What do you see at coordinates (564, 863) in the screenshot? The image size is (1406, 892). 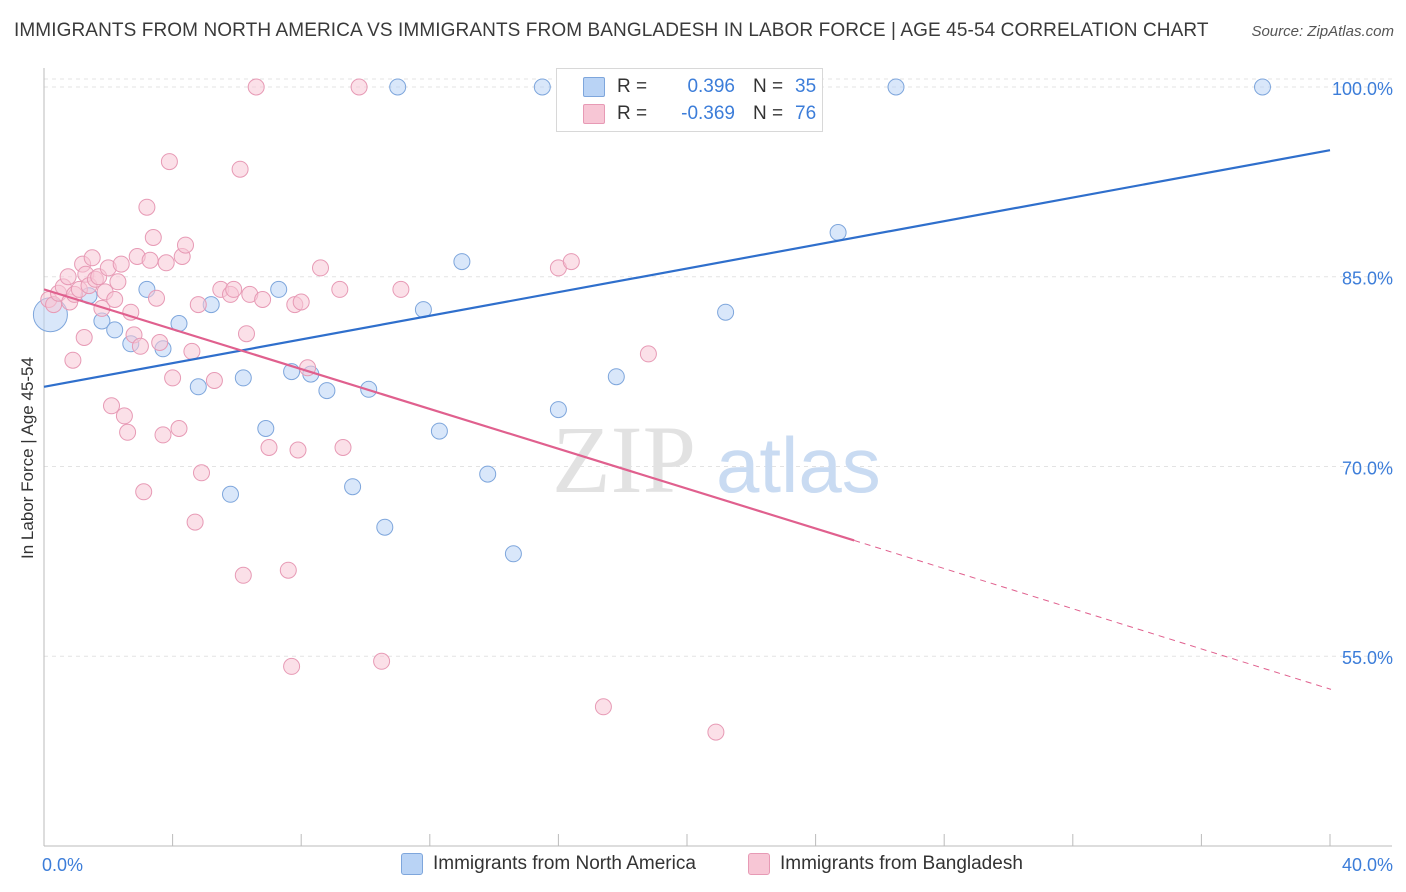 I see `bottom-legend-label: Immigrants from North America` at bounding box center [564, 863].